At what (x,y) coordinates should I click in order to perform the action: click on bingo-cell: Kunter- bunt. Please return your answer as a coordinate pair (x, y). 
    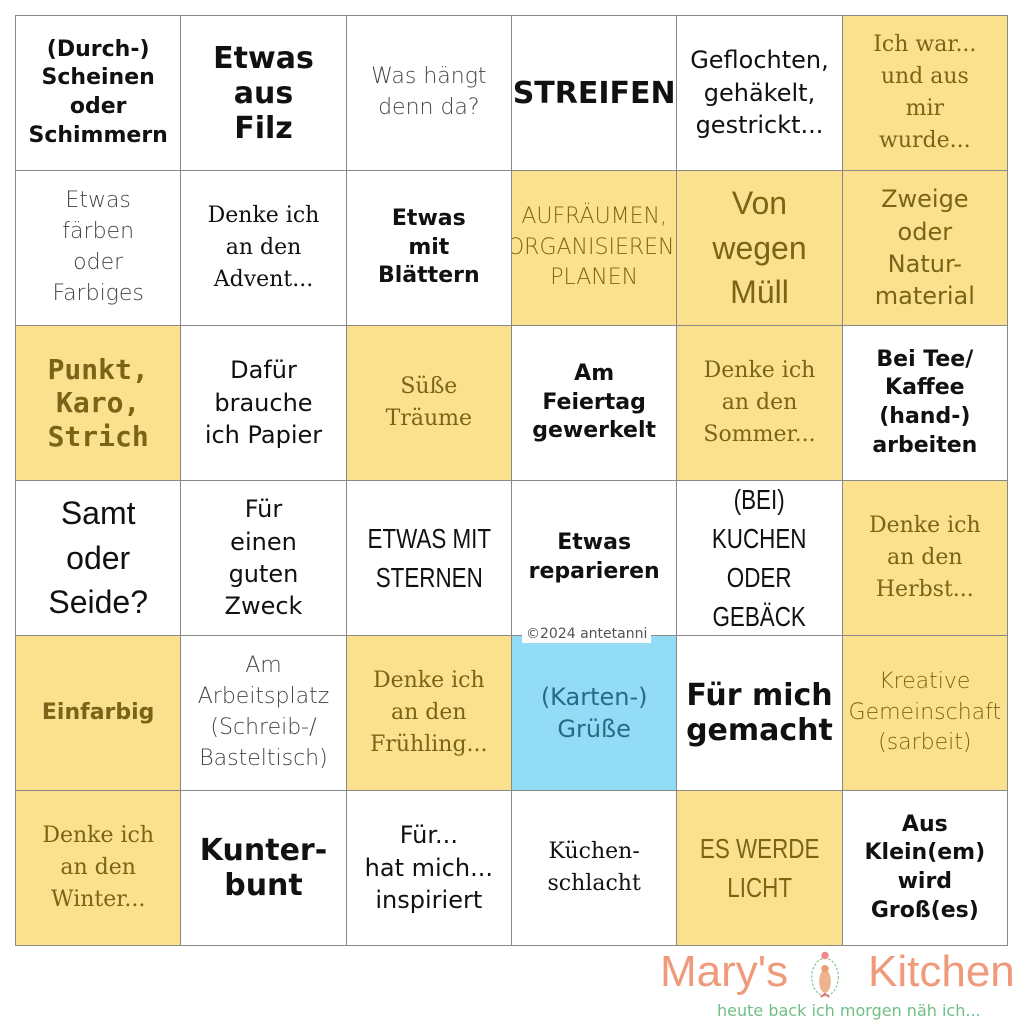
    Looking at the image, I should click on (264, 868).